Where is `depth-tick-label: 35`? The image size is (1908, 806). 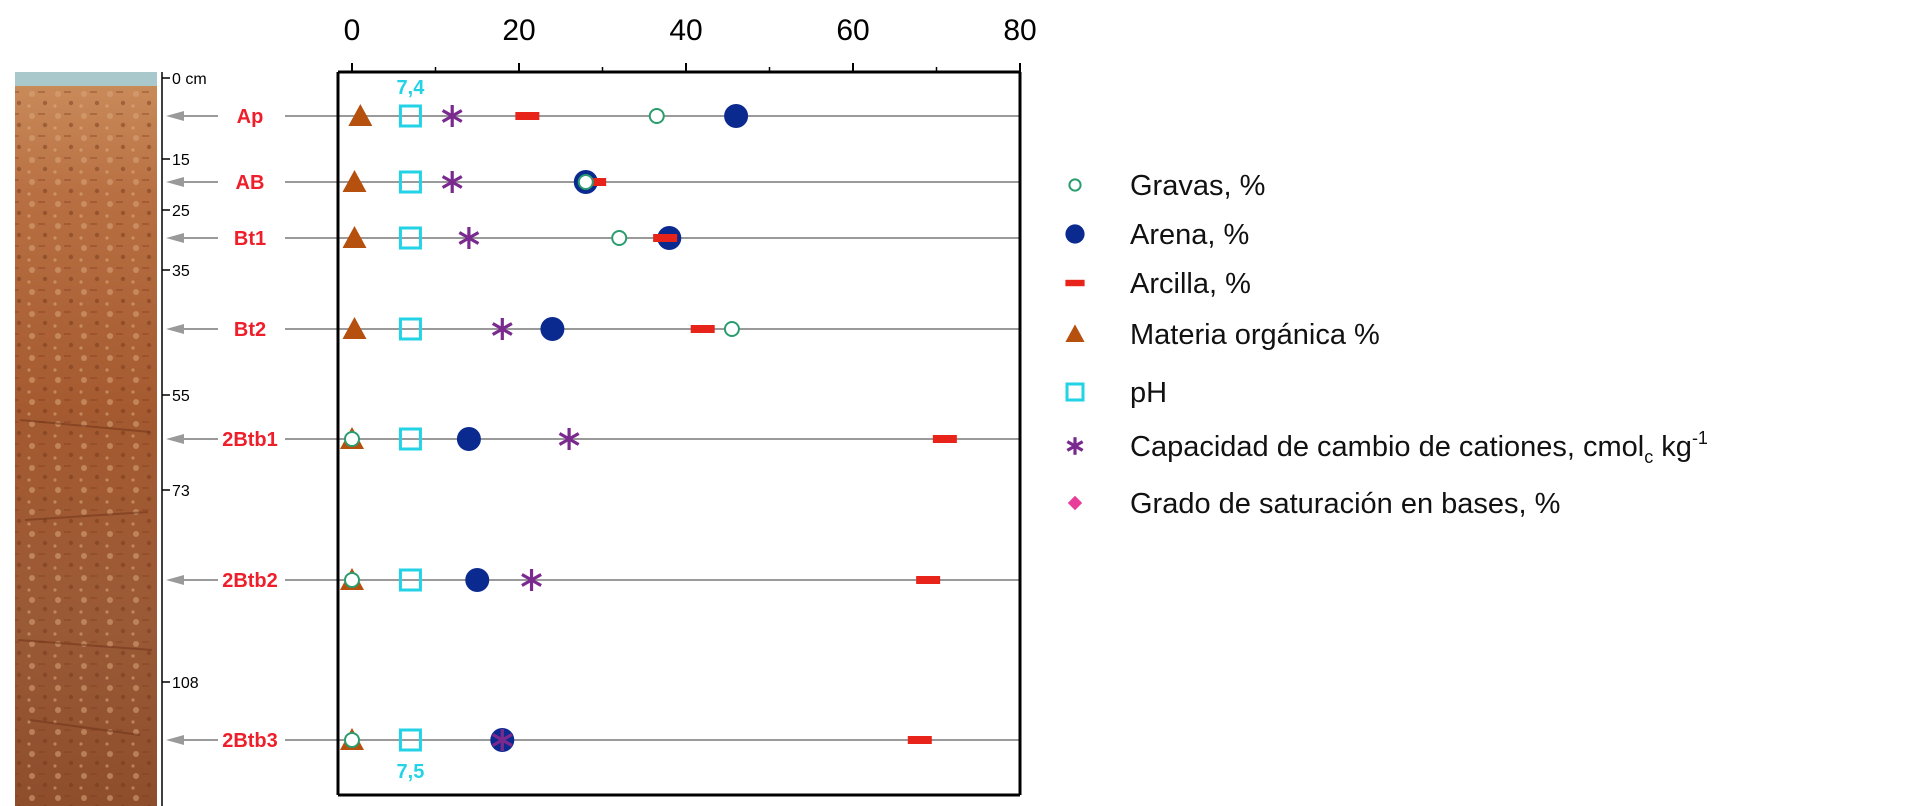
depth-tick-label: 35 is located at coordinates (181, 271).